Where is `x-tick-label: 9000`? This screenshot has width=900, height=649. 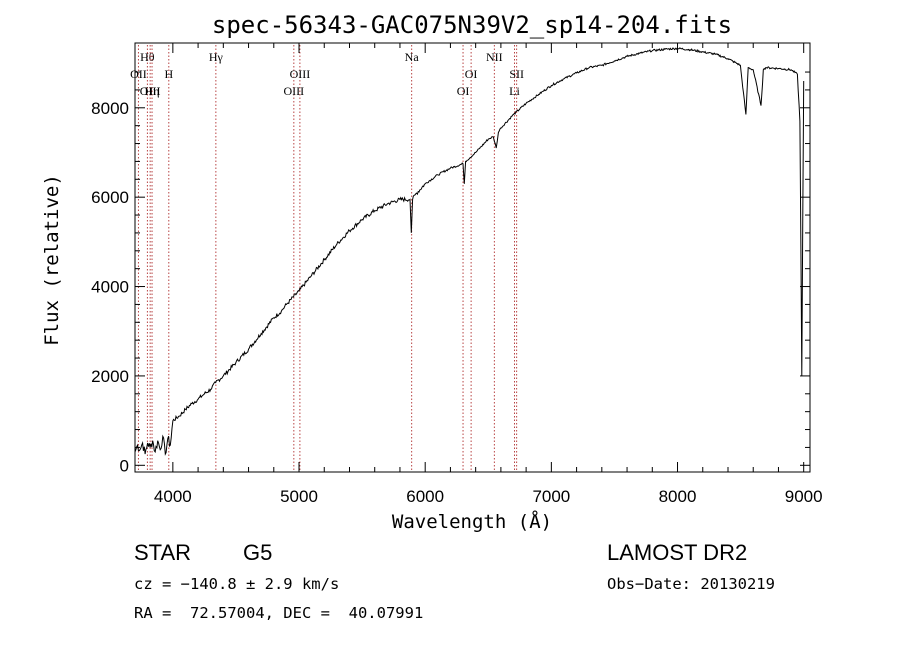
x-tick-label: 9000 is located at coordinates (804, 496).